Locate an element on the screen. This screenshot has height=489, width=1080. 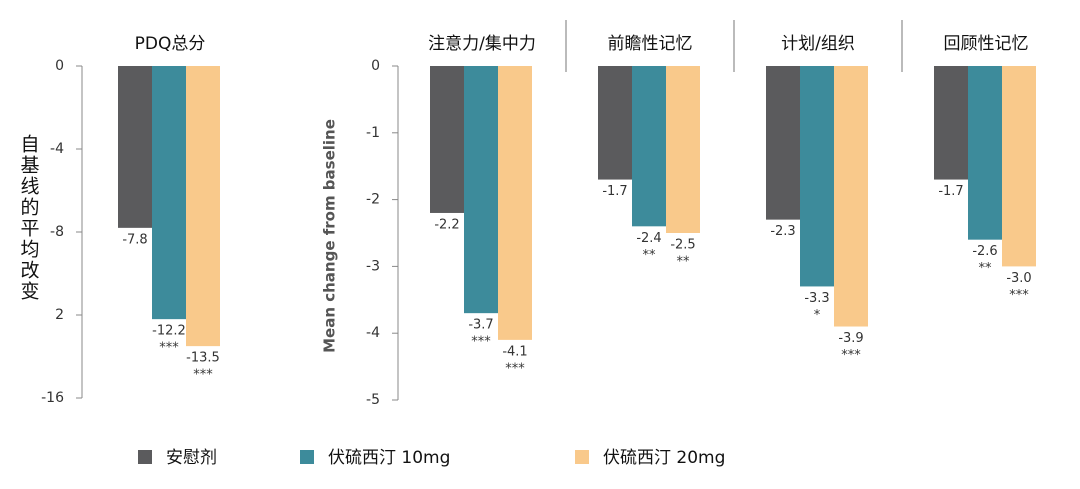
panel-title: 回顾性记忆 is located at coordinates (986, 44).